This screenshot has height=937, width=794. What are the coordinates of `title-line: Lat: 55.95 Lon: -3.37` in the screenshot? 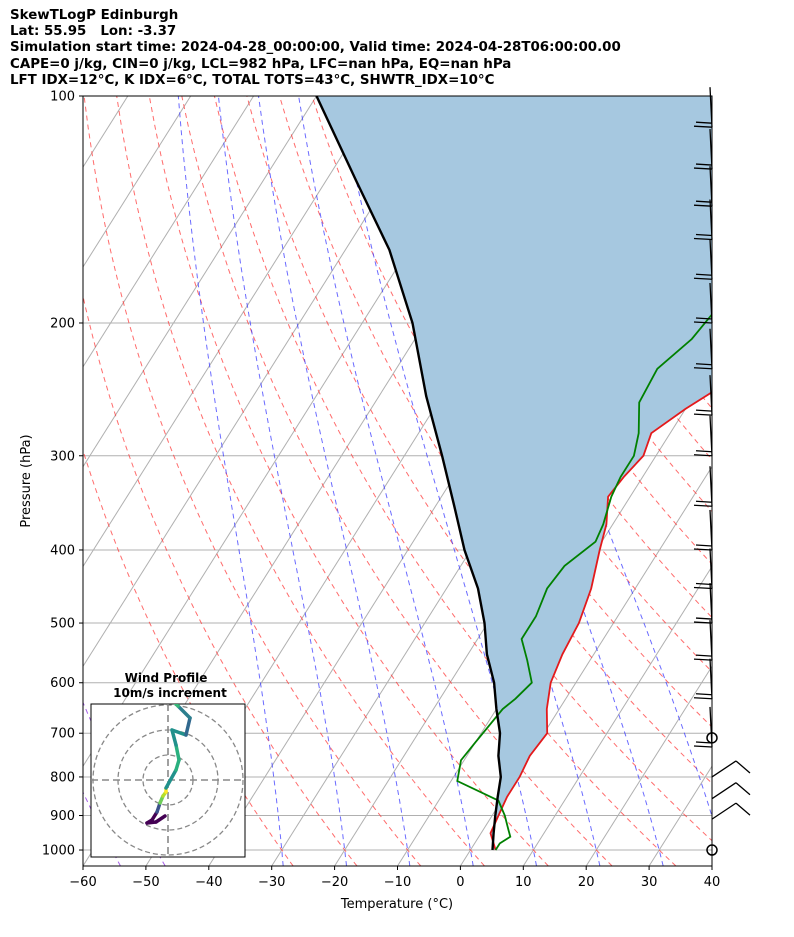 It's located at (93, 32).